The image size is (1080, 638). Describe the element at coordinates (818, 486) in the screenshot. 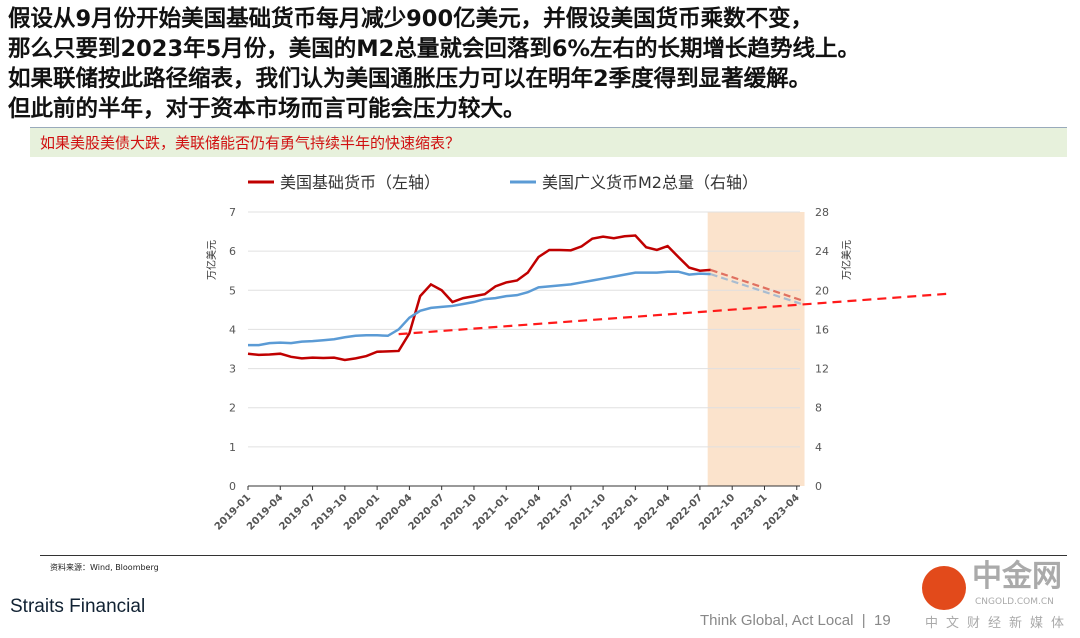

I see `y-right-tick: 0` at that location.